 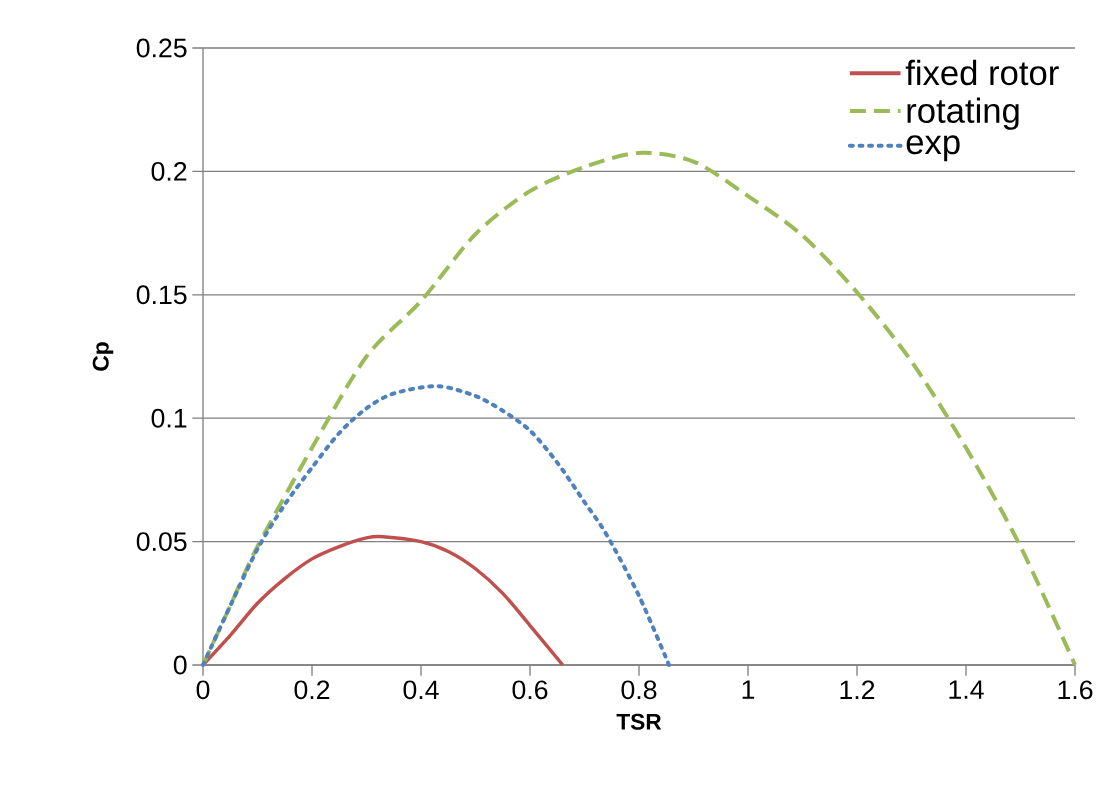 I want to click on x-axis-title: TSR, so click(x=639, y=721).